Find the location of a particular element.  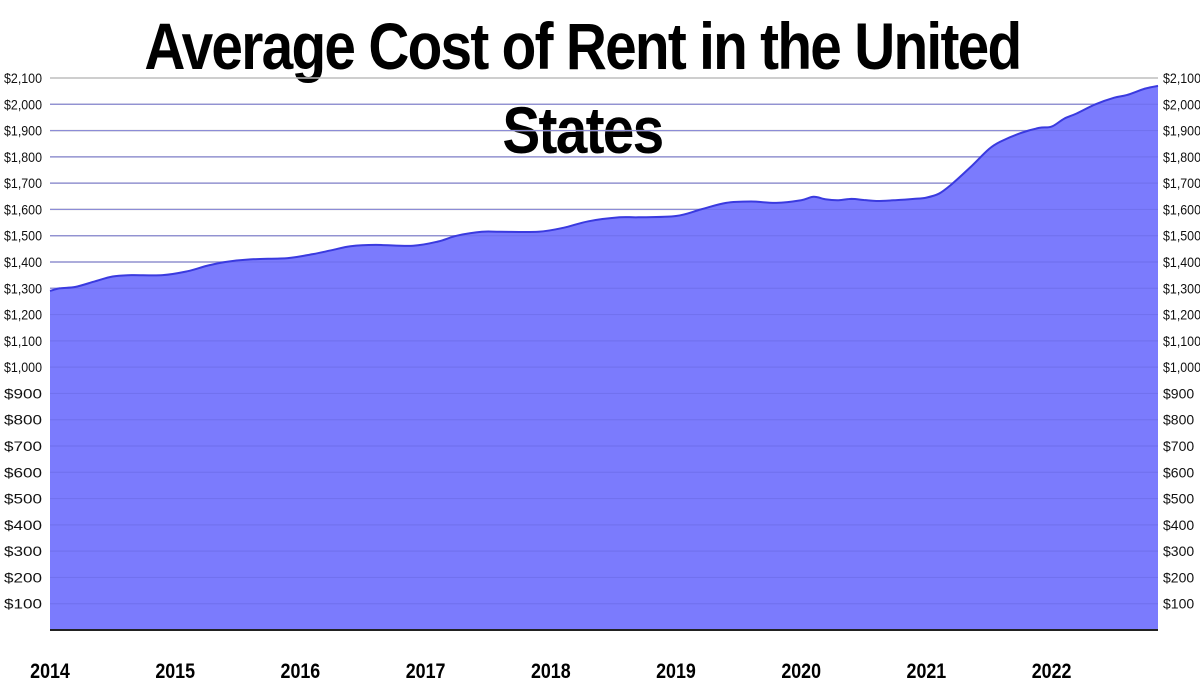

x-tick-label: 2022 is located at coordinates (1052, 672).